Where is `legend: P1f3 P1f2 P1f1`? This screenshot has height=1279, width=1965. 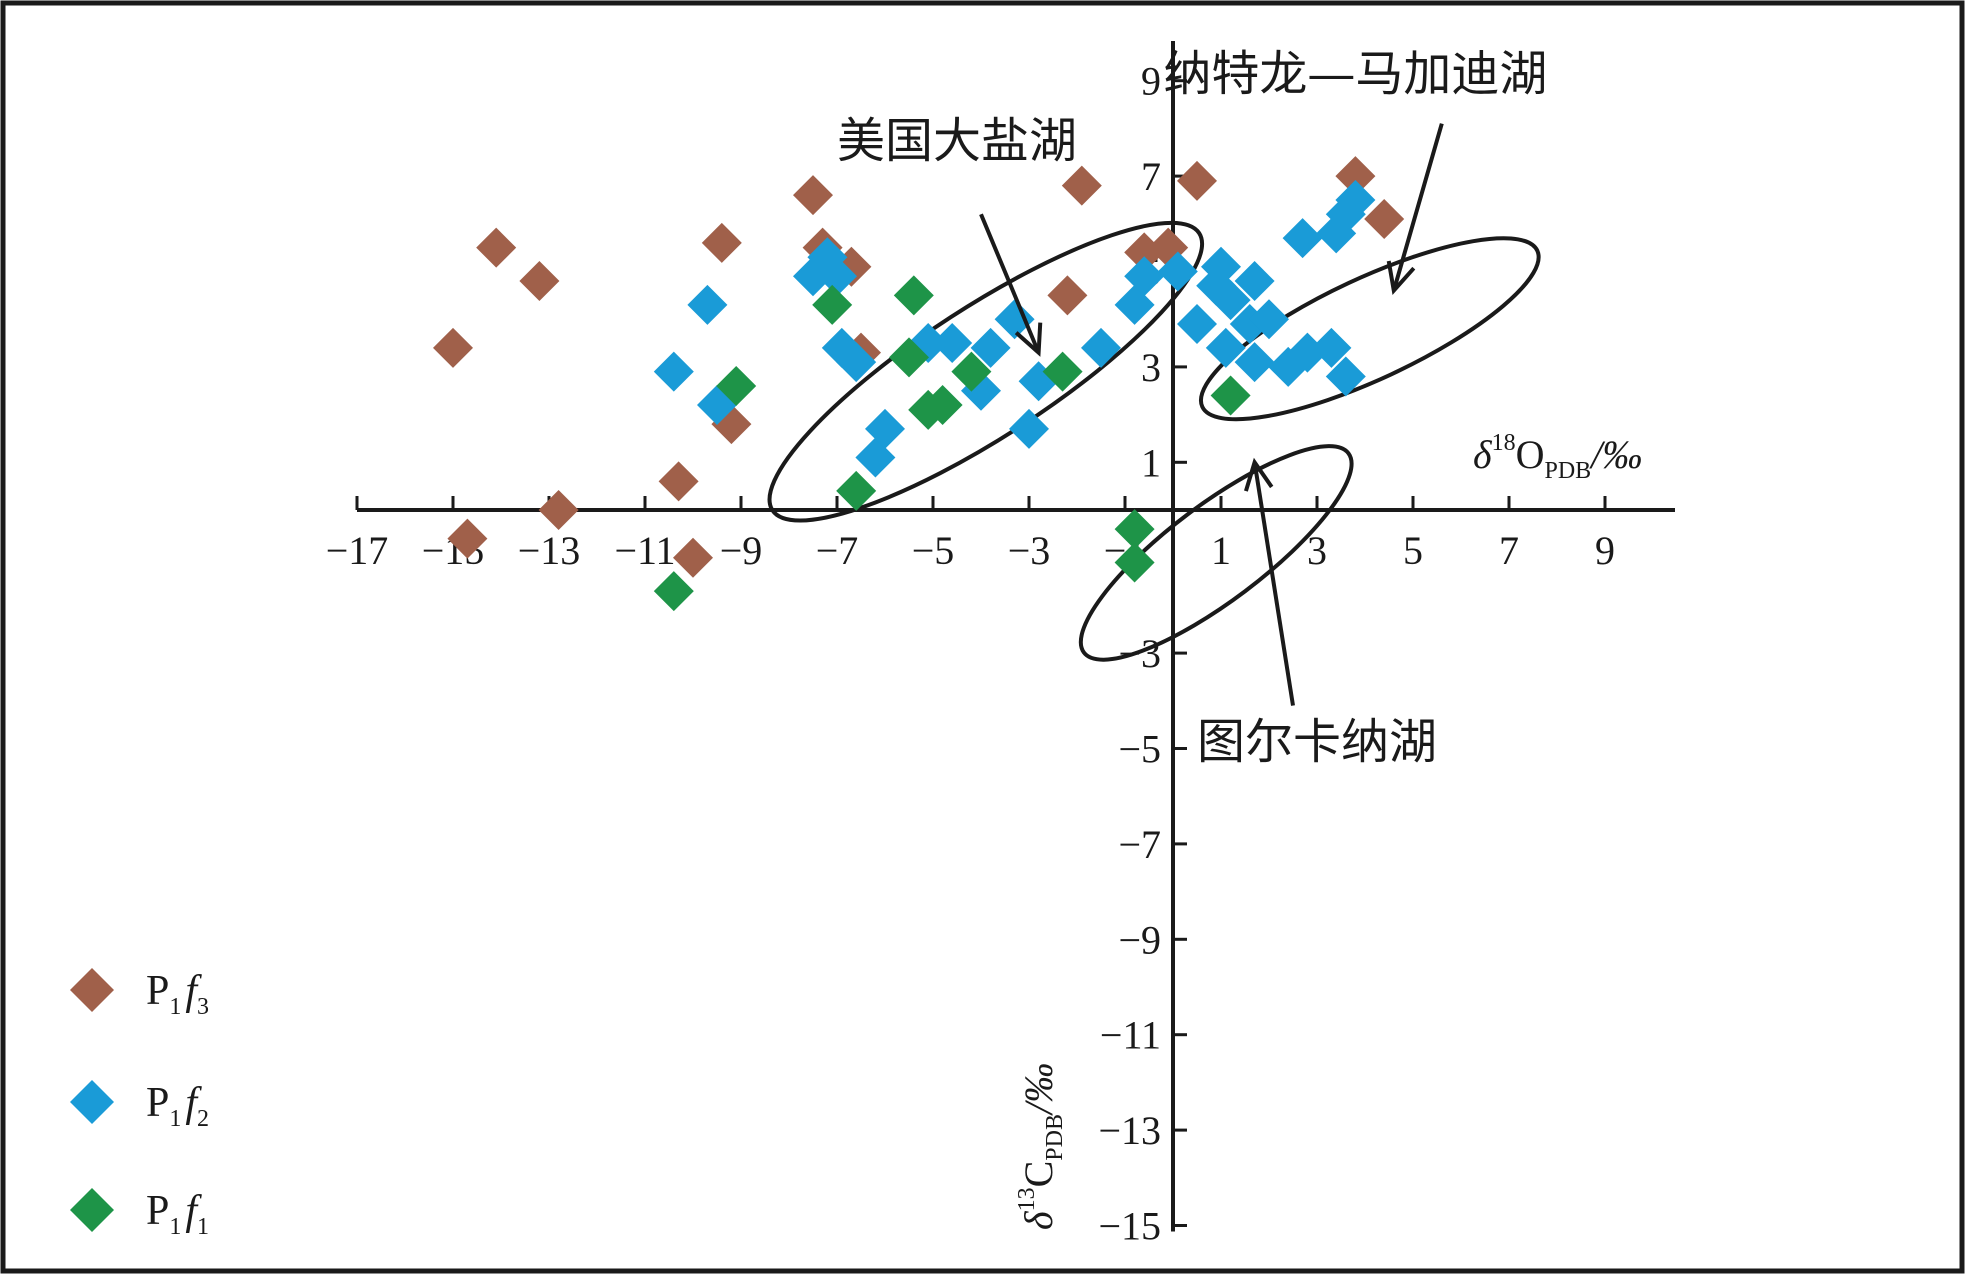
legend: P1f3 P1f2 P1f1 is located at coordinates (139, 1104).